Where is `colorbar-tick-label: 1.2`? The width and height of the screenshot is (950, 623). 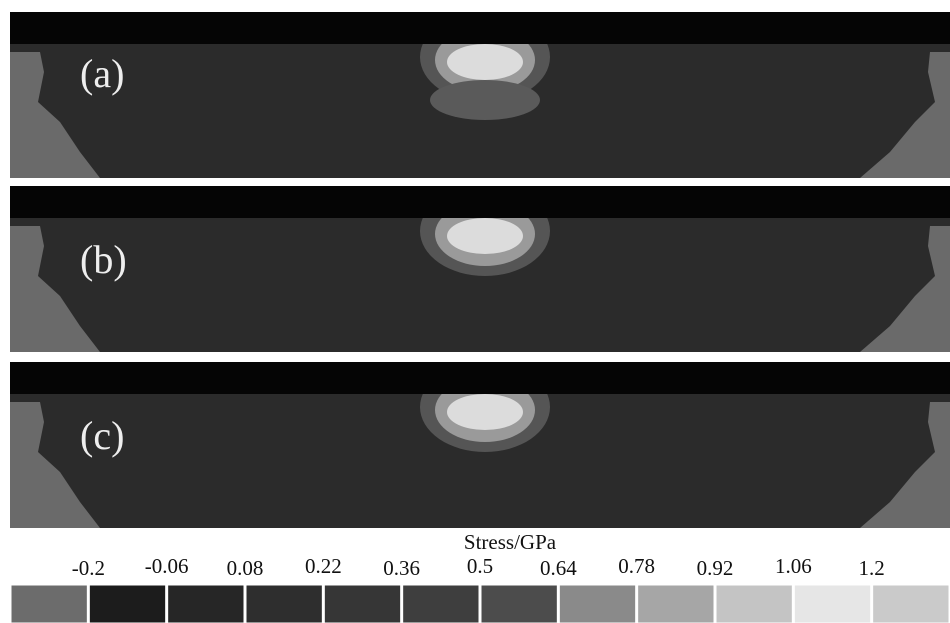 colorbar-tick-label: 1.2 is located at coordinates (872, 568).